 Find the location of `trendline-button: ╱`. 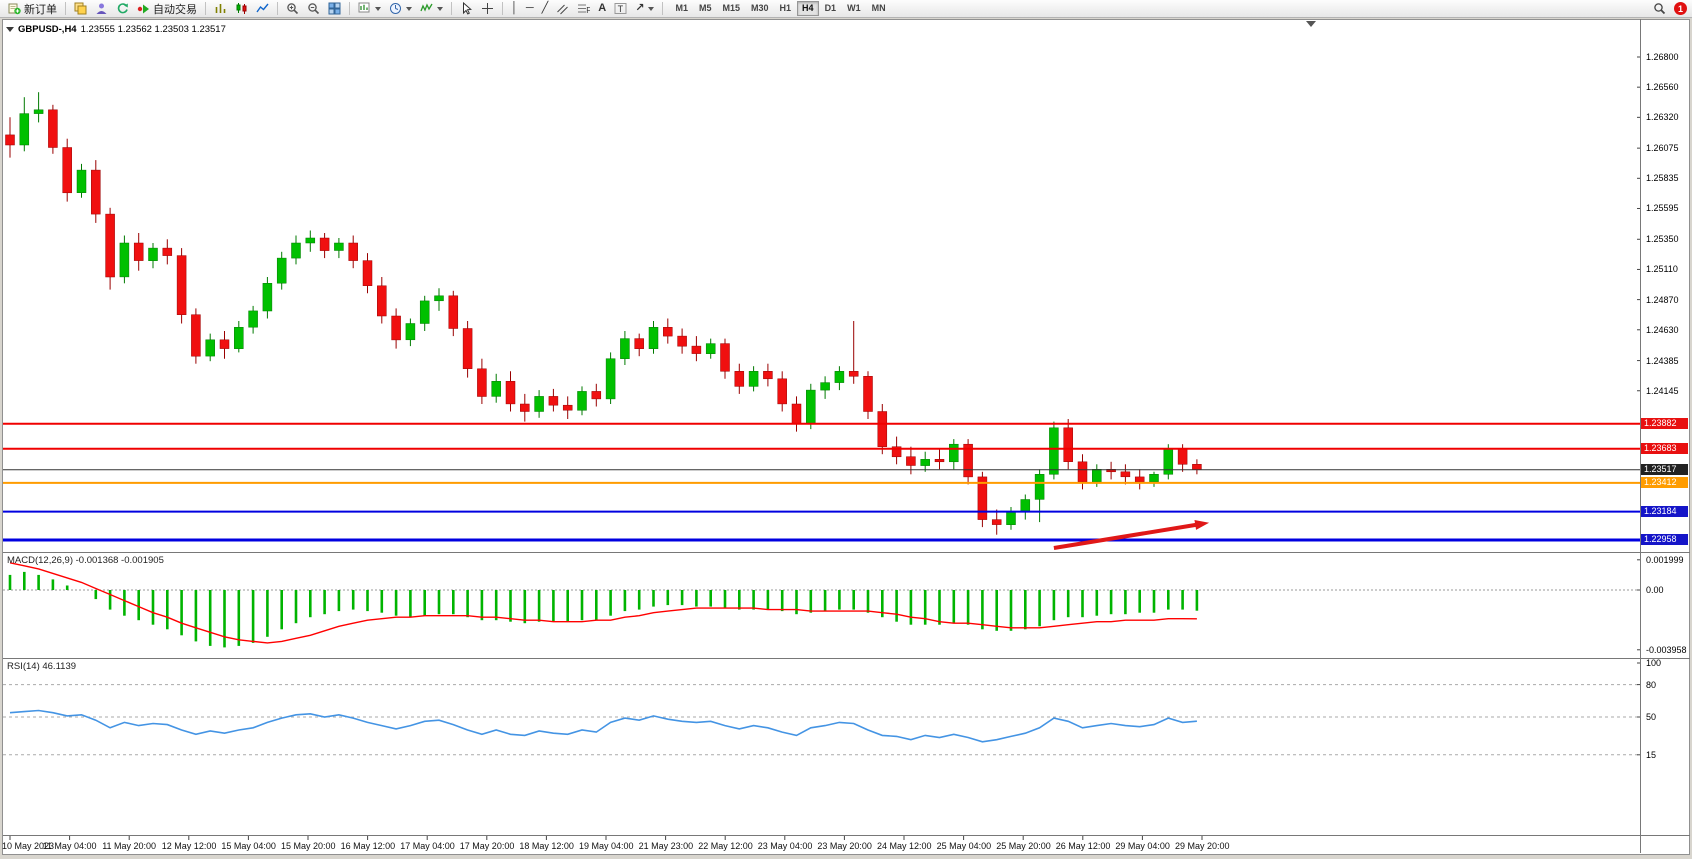

trendline-button: ╱ is located at coordinates (545, 9).